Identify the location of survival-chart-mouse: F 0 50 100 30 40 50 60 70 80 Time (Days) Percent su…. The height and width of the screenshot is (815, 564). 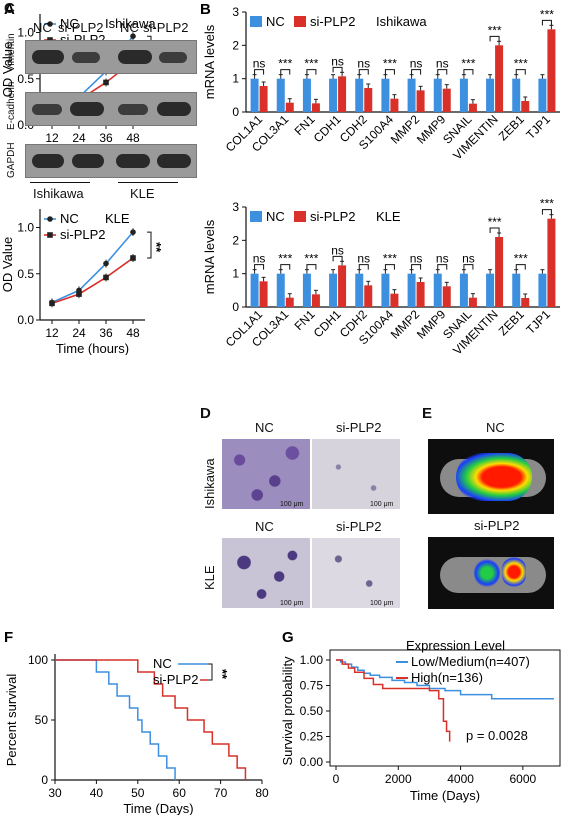
(136, 722).